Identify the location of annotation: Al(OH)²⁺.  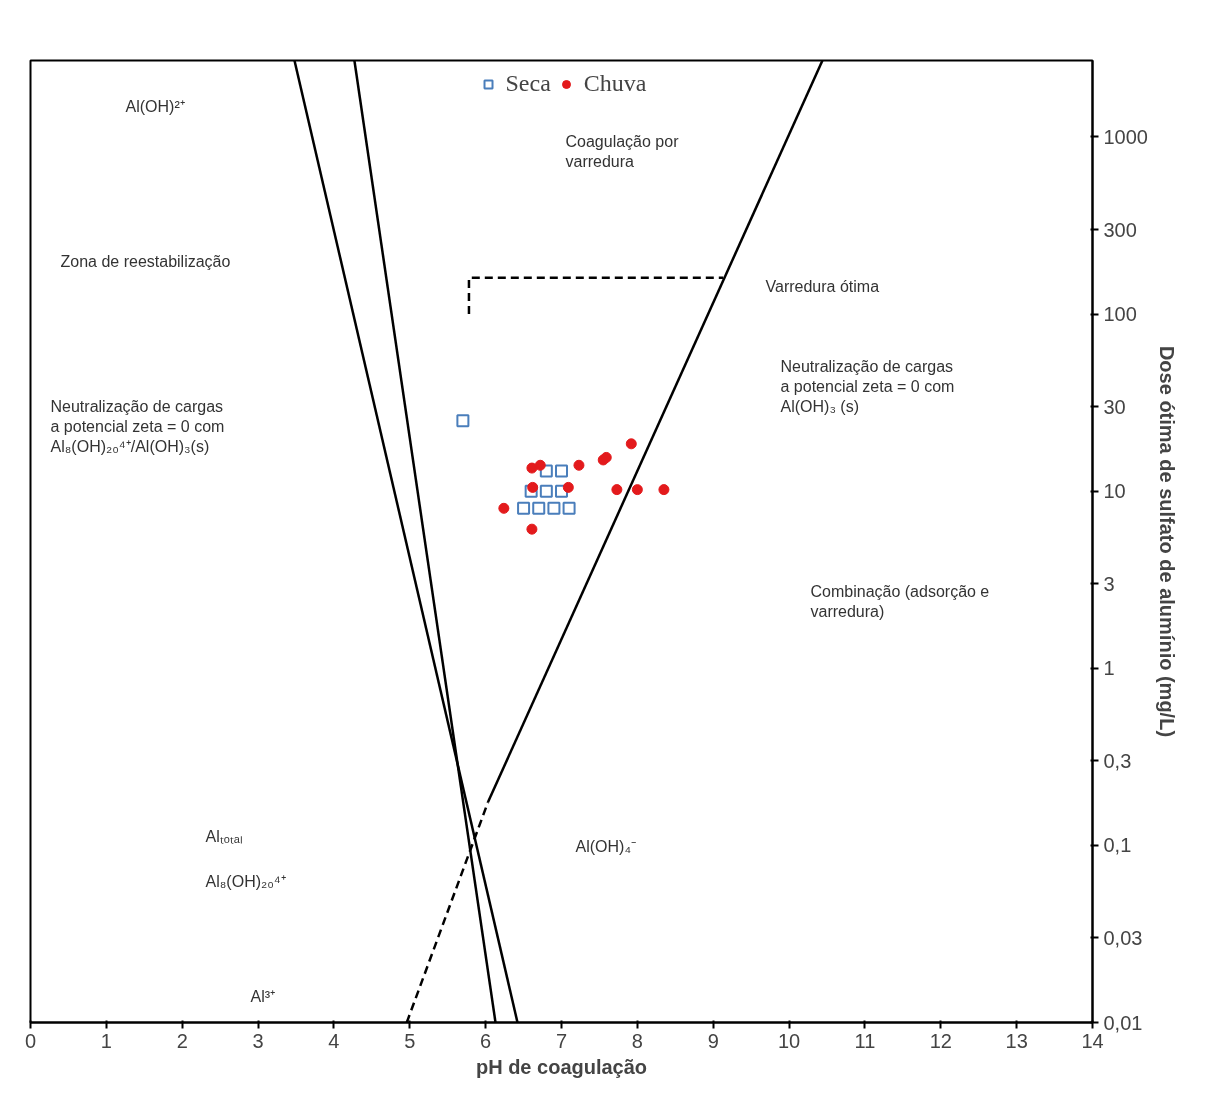
(155, 106).